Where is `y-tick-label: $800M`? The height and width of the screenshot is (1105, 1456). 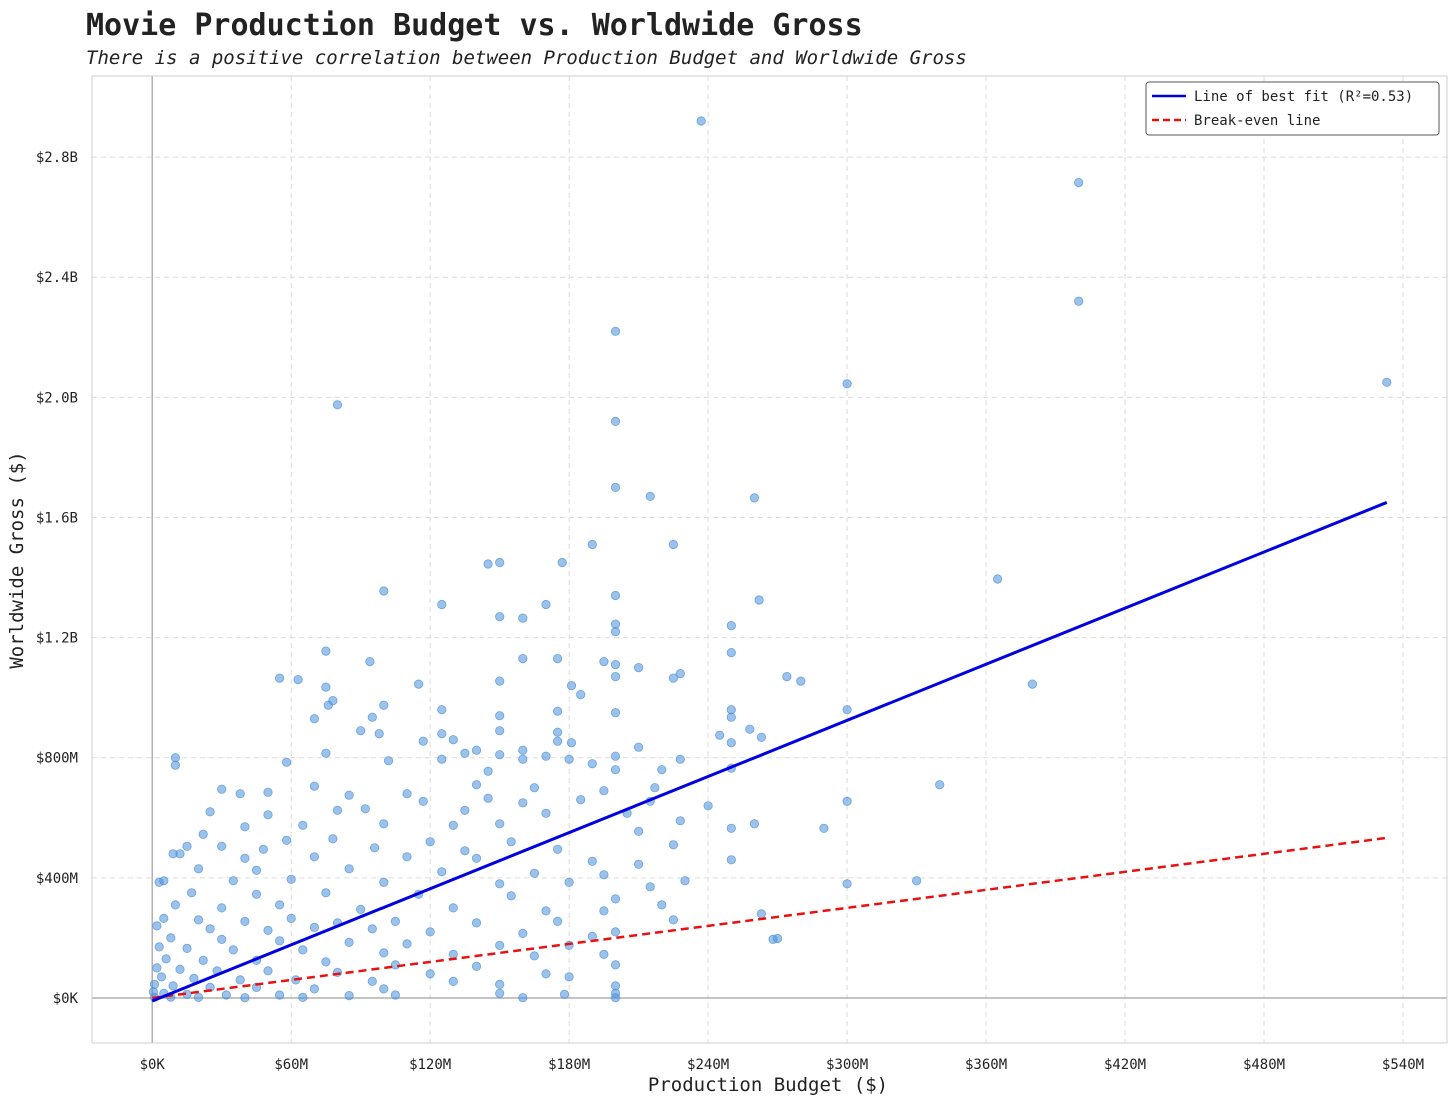 y-tick-label: $800M is located at coordinates (57, 759).